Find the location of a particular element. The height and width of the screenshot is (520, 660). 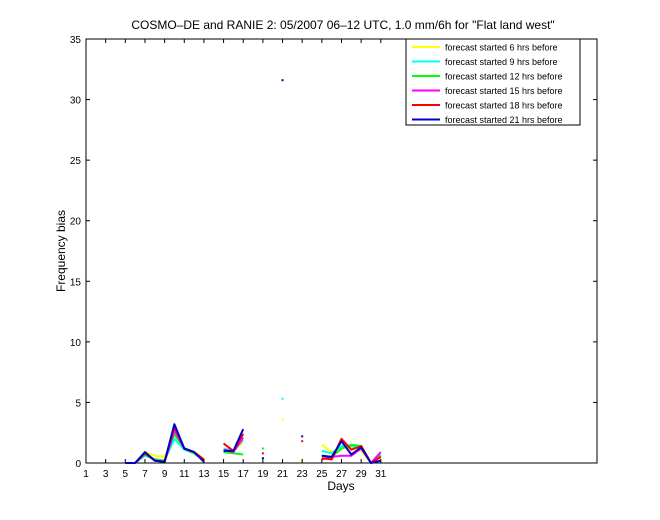

y-tick-label: 30 is located at coordinates (76, 101).